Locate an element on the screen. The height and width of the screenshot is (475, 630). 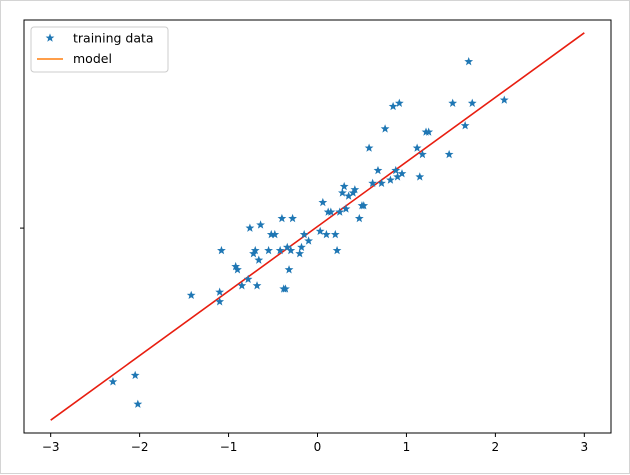
x-tick-label: 3 is located at coordinates (584, 447).